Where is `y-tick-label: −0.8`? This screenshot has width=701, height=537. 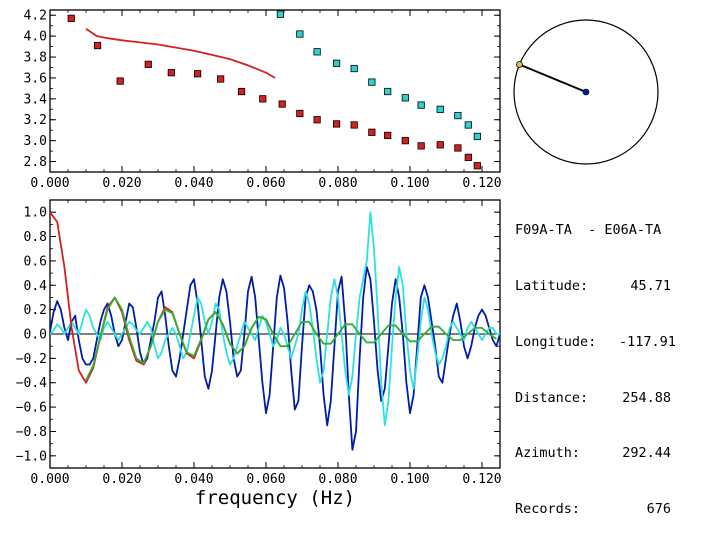
y-tick-label: −0.8 is located at coordinates (31, 432).